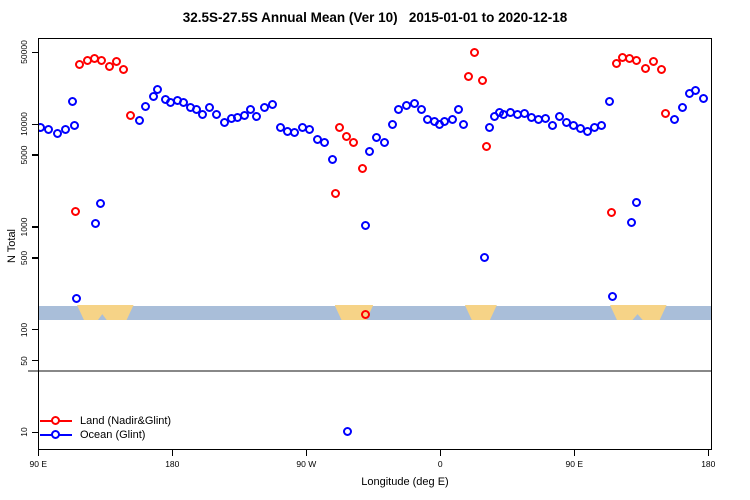 Image resolution: width=750 pixels, height=500 pixels. What do you see at coordinates (24, 360) in the screenshot?
I see `y-tick-label: 50` at bounding box center [24, 360].